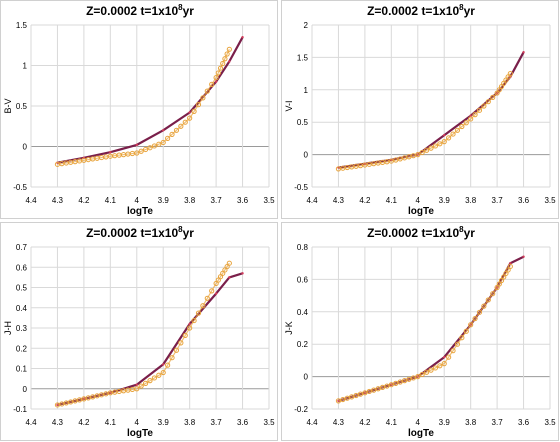 This screenshot has width=560, height=442. I want to click on chart-title: Z=0.0002 t=1x108yr, so click(140, 232).